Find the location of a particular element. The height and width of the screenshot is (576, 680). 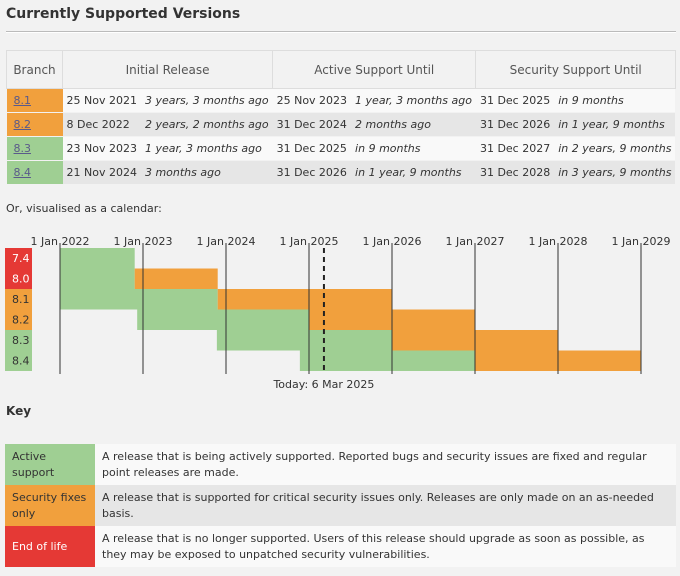

initial-release-date: 8 Dec 2022 is located at coordinates (101, 124).